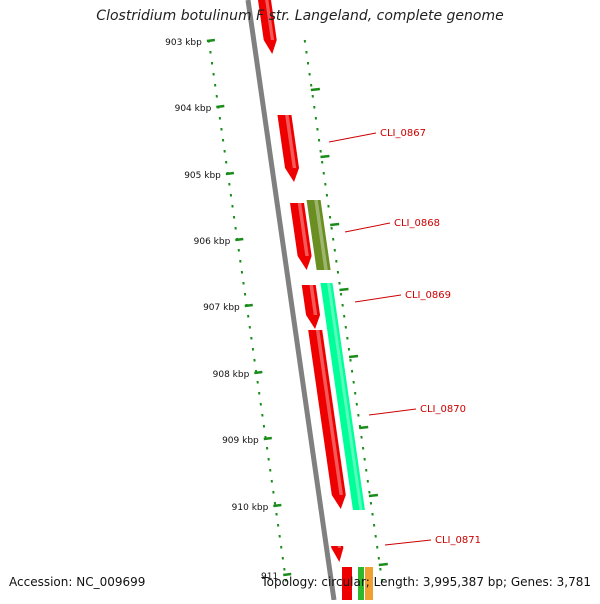 Image resolution: width=600 pixels, height=604 pixels. What do you see at coordinates (337, 554) in the screenshot?
I see `gene-feature-arrow` at bounding box center [337, 554].